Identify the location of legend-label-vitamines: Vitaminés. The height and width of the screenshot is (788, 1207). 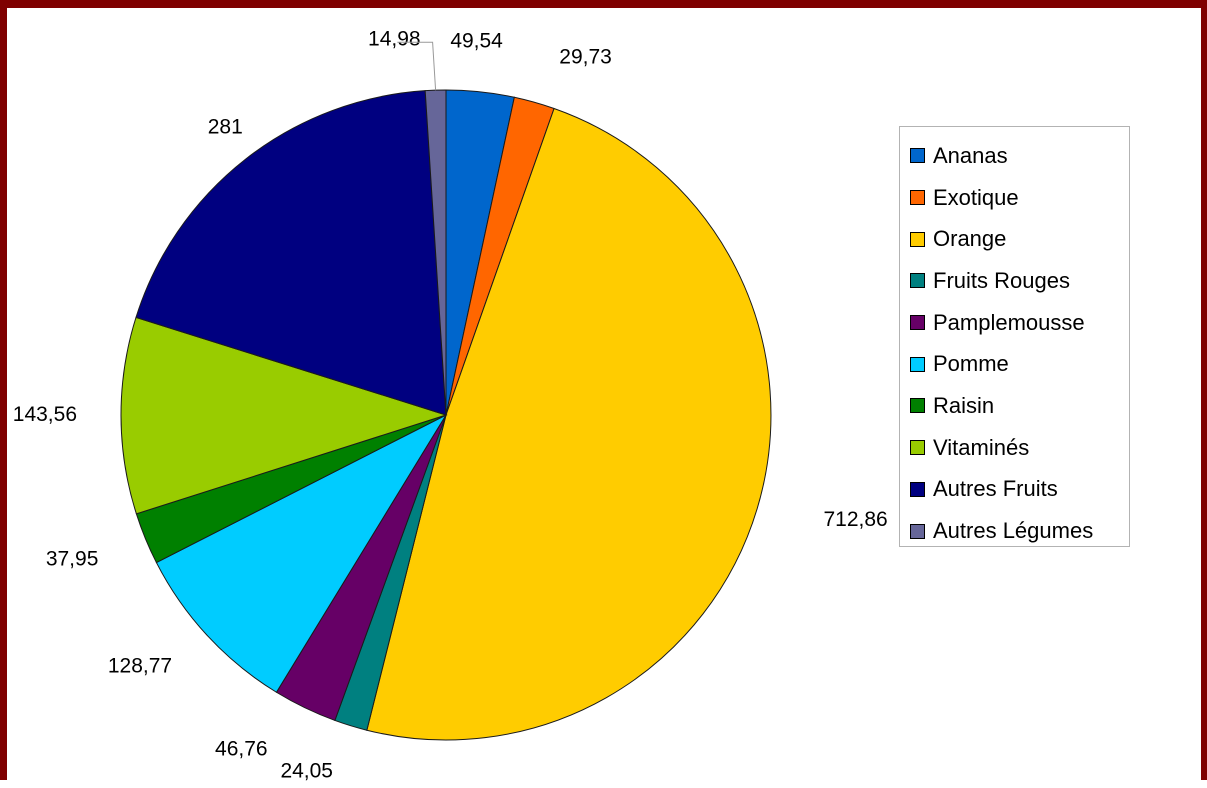
(981, 447).